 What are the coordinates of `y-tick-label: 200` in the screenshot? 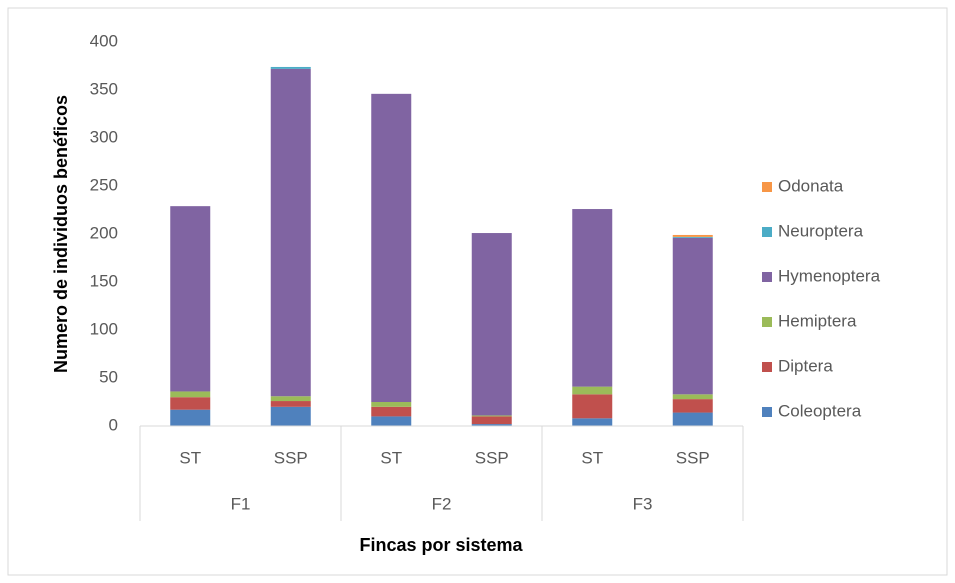 It's located at (104, 232).